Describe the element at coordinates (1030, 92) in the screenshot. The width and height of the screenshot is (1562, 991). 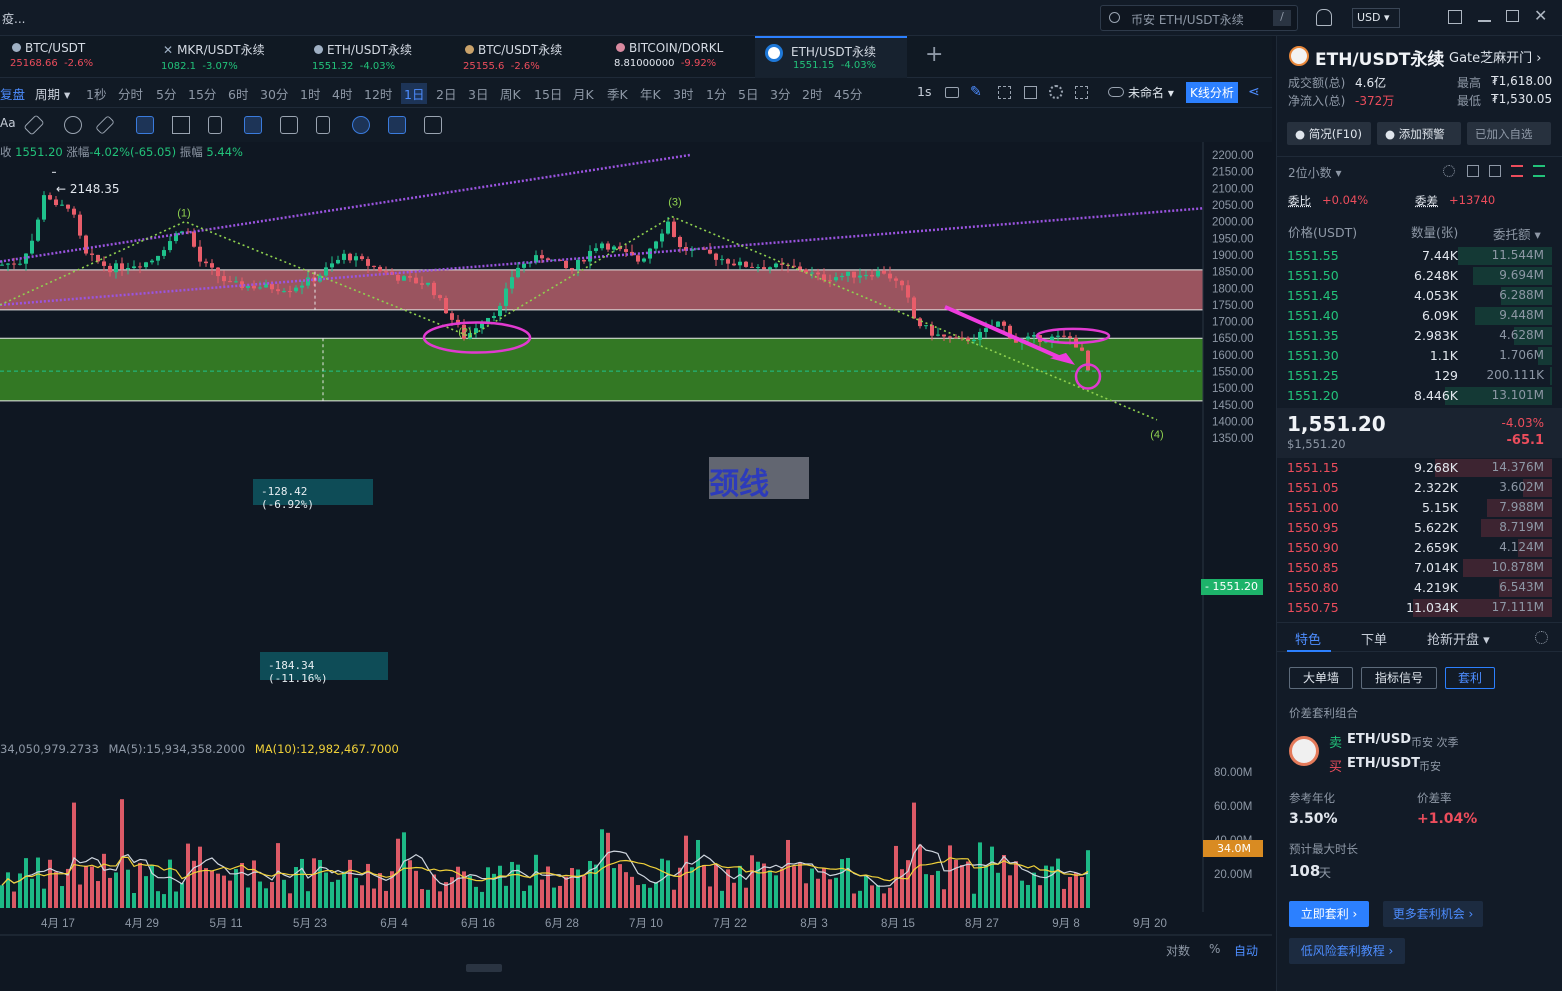
I see `template-icon` at that location.